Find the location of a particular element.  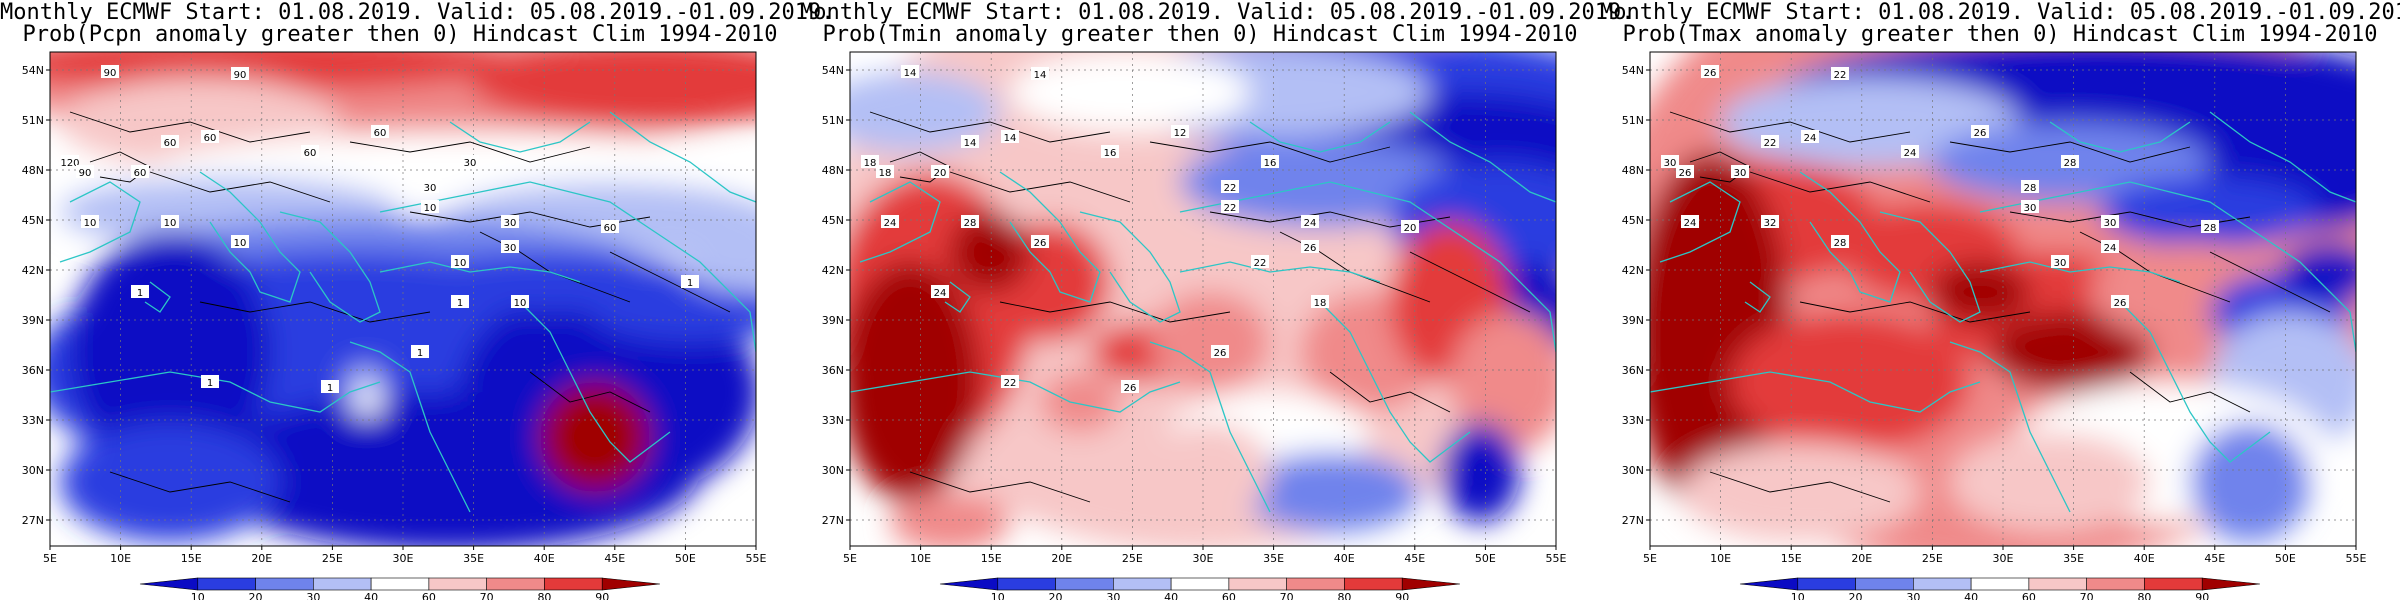

contour-label: 90 is located at coordinates (85, 172).